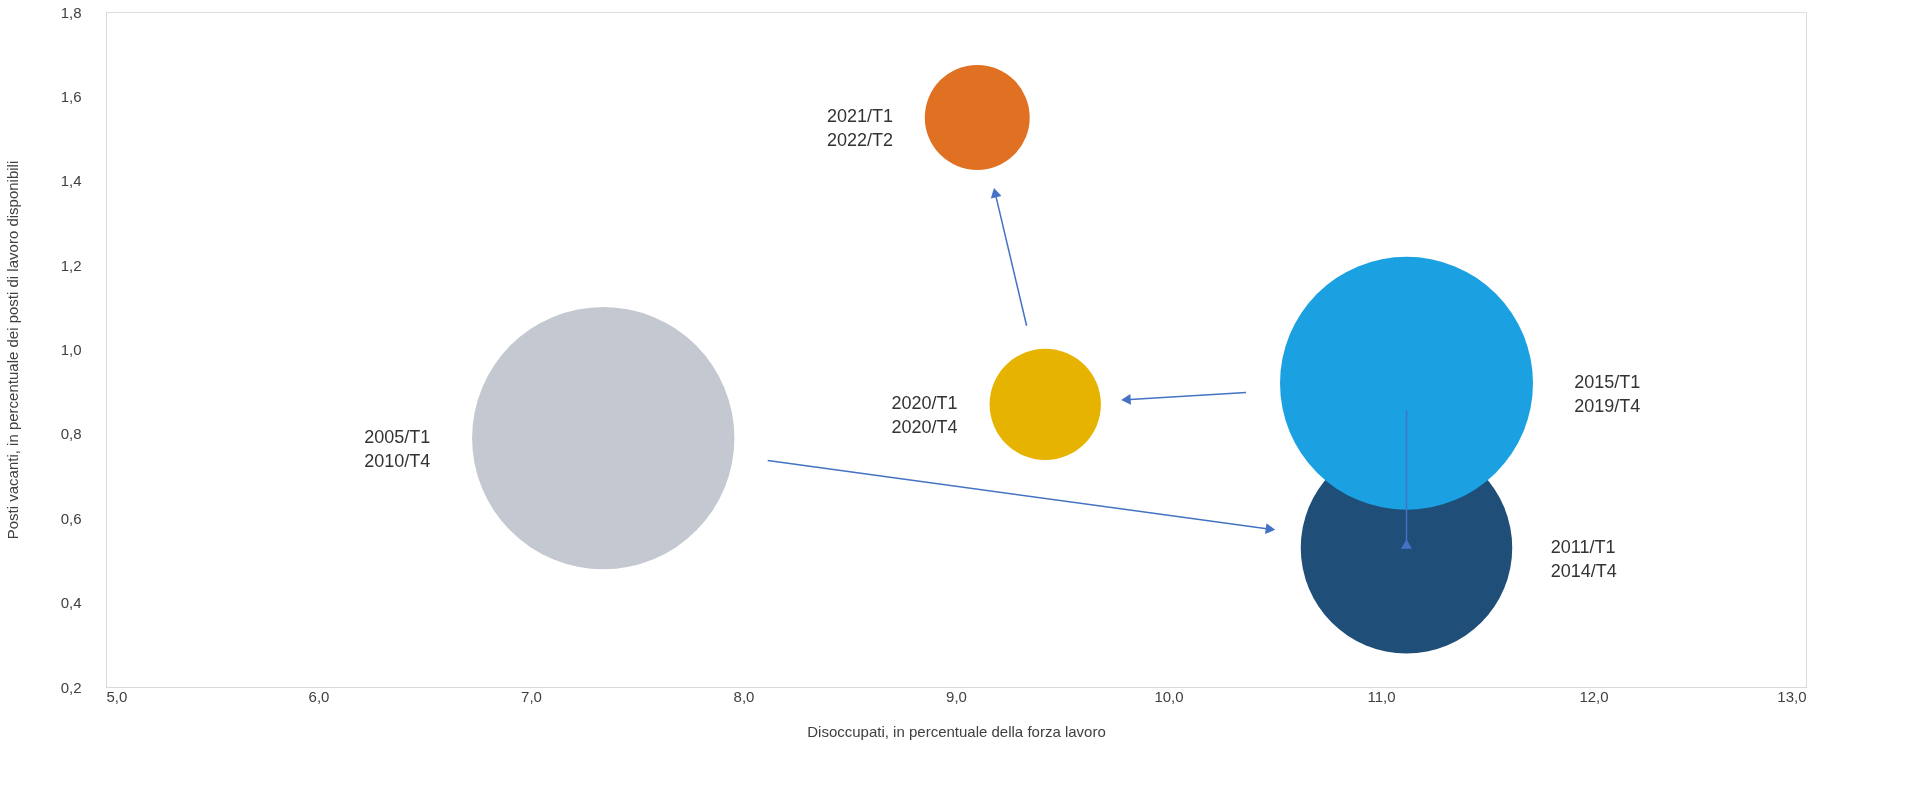 This screenshot has height=793, width=1916. I want to click on y-tick-label: 1,0, so click(71, 349).